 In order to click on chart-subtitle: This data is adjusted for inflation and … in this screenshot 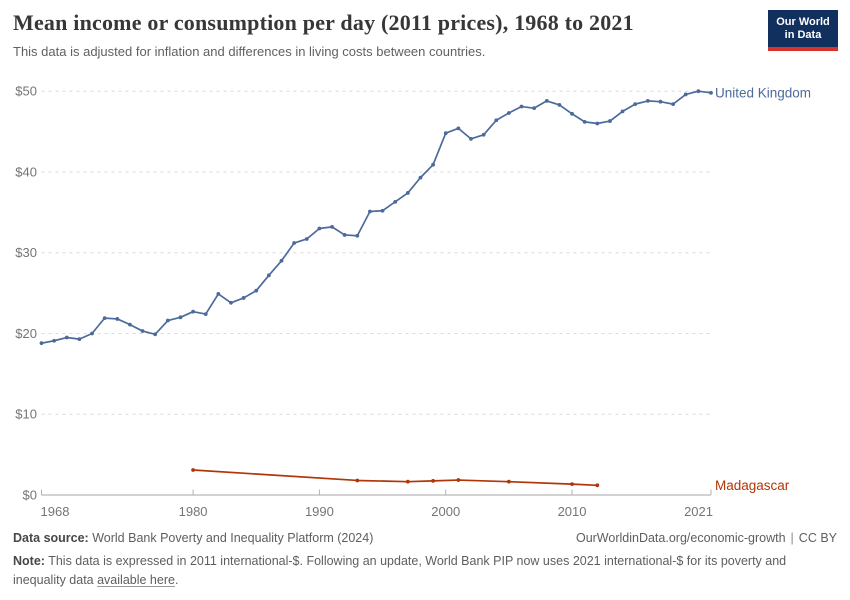, I will do `click(249, 51)`.